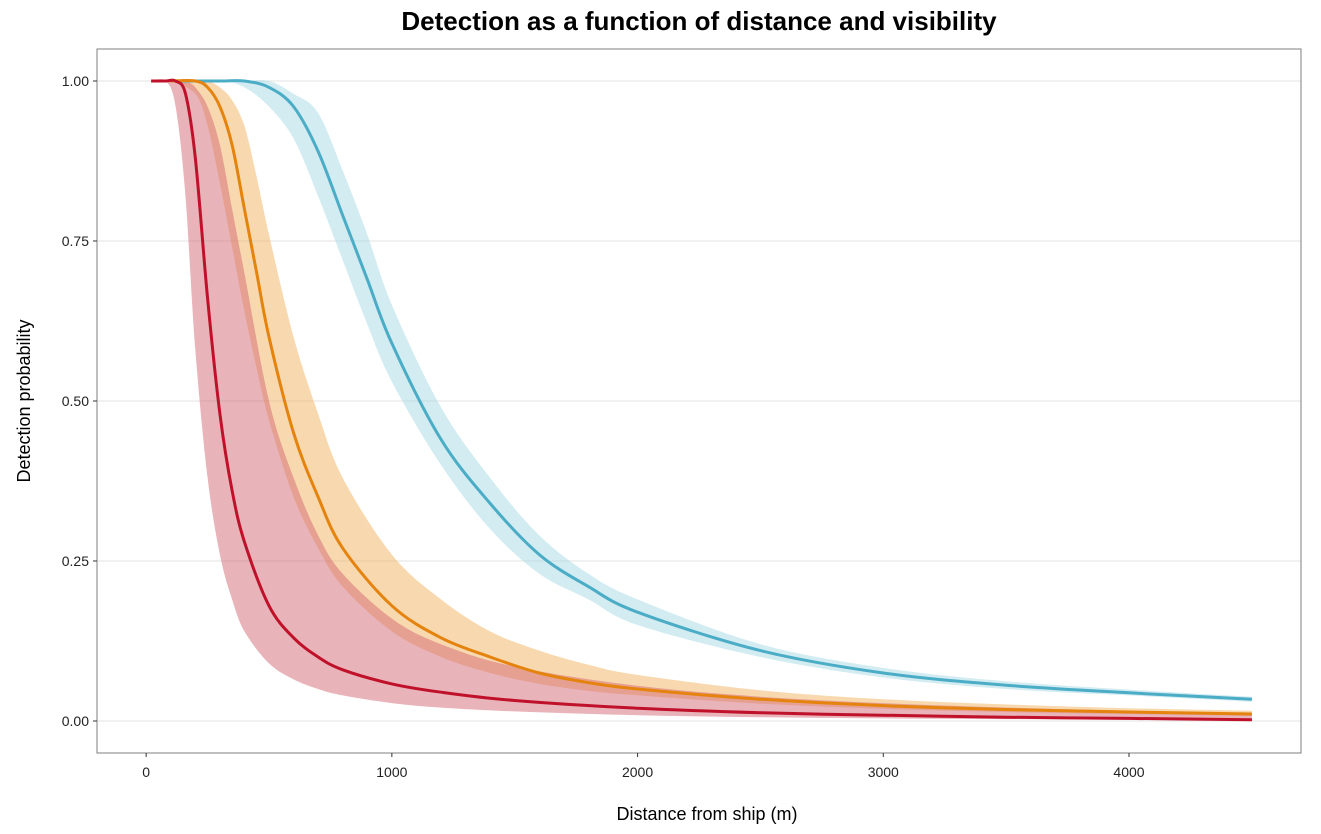 This screenshot has height=834, width=1321. What do you see at coordinates (75, 81) in the screenshot?
I see `y-tick-label: 1.00` at bounding box center [75, 81].